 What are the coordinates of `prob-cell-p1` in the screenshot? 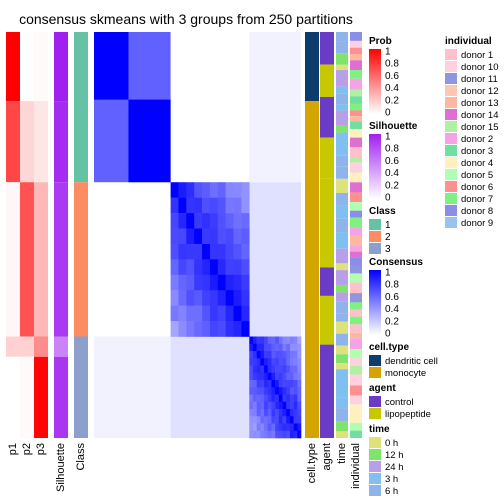 It's located at (13, 67).